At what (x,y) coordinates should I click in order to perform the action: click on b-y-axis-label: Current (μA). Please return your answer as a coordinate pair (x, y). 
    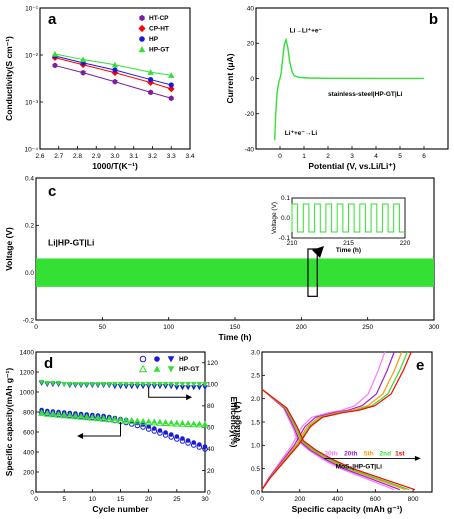
    Looking at the image, I should click on (230, 78).